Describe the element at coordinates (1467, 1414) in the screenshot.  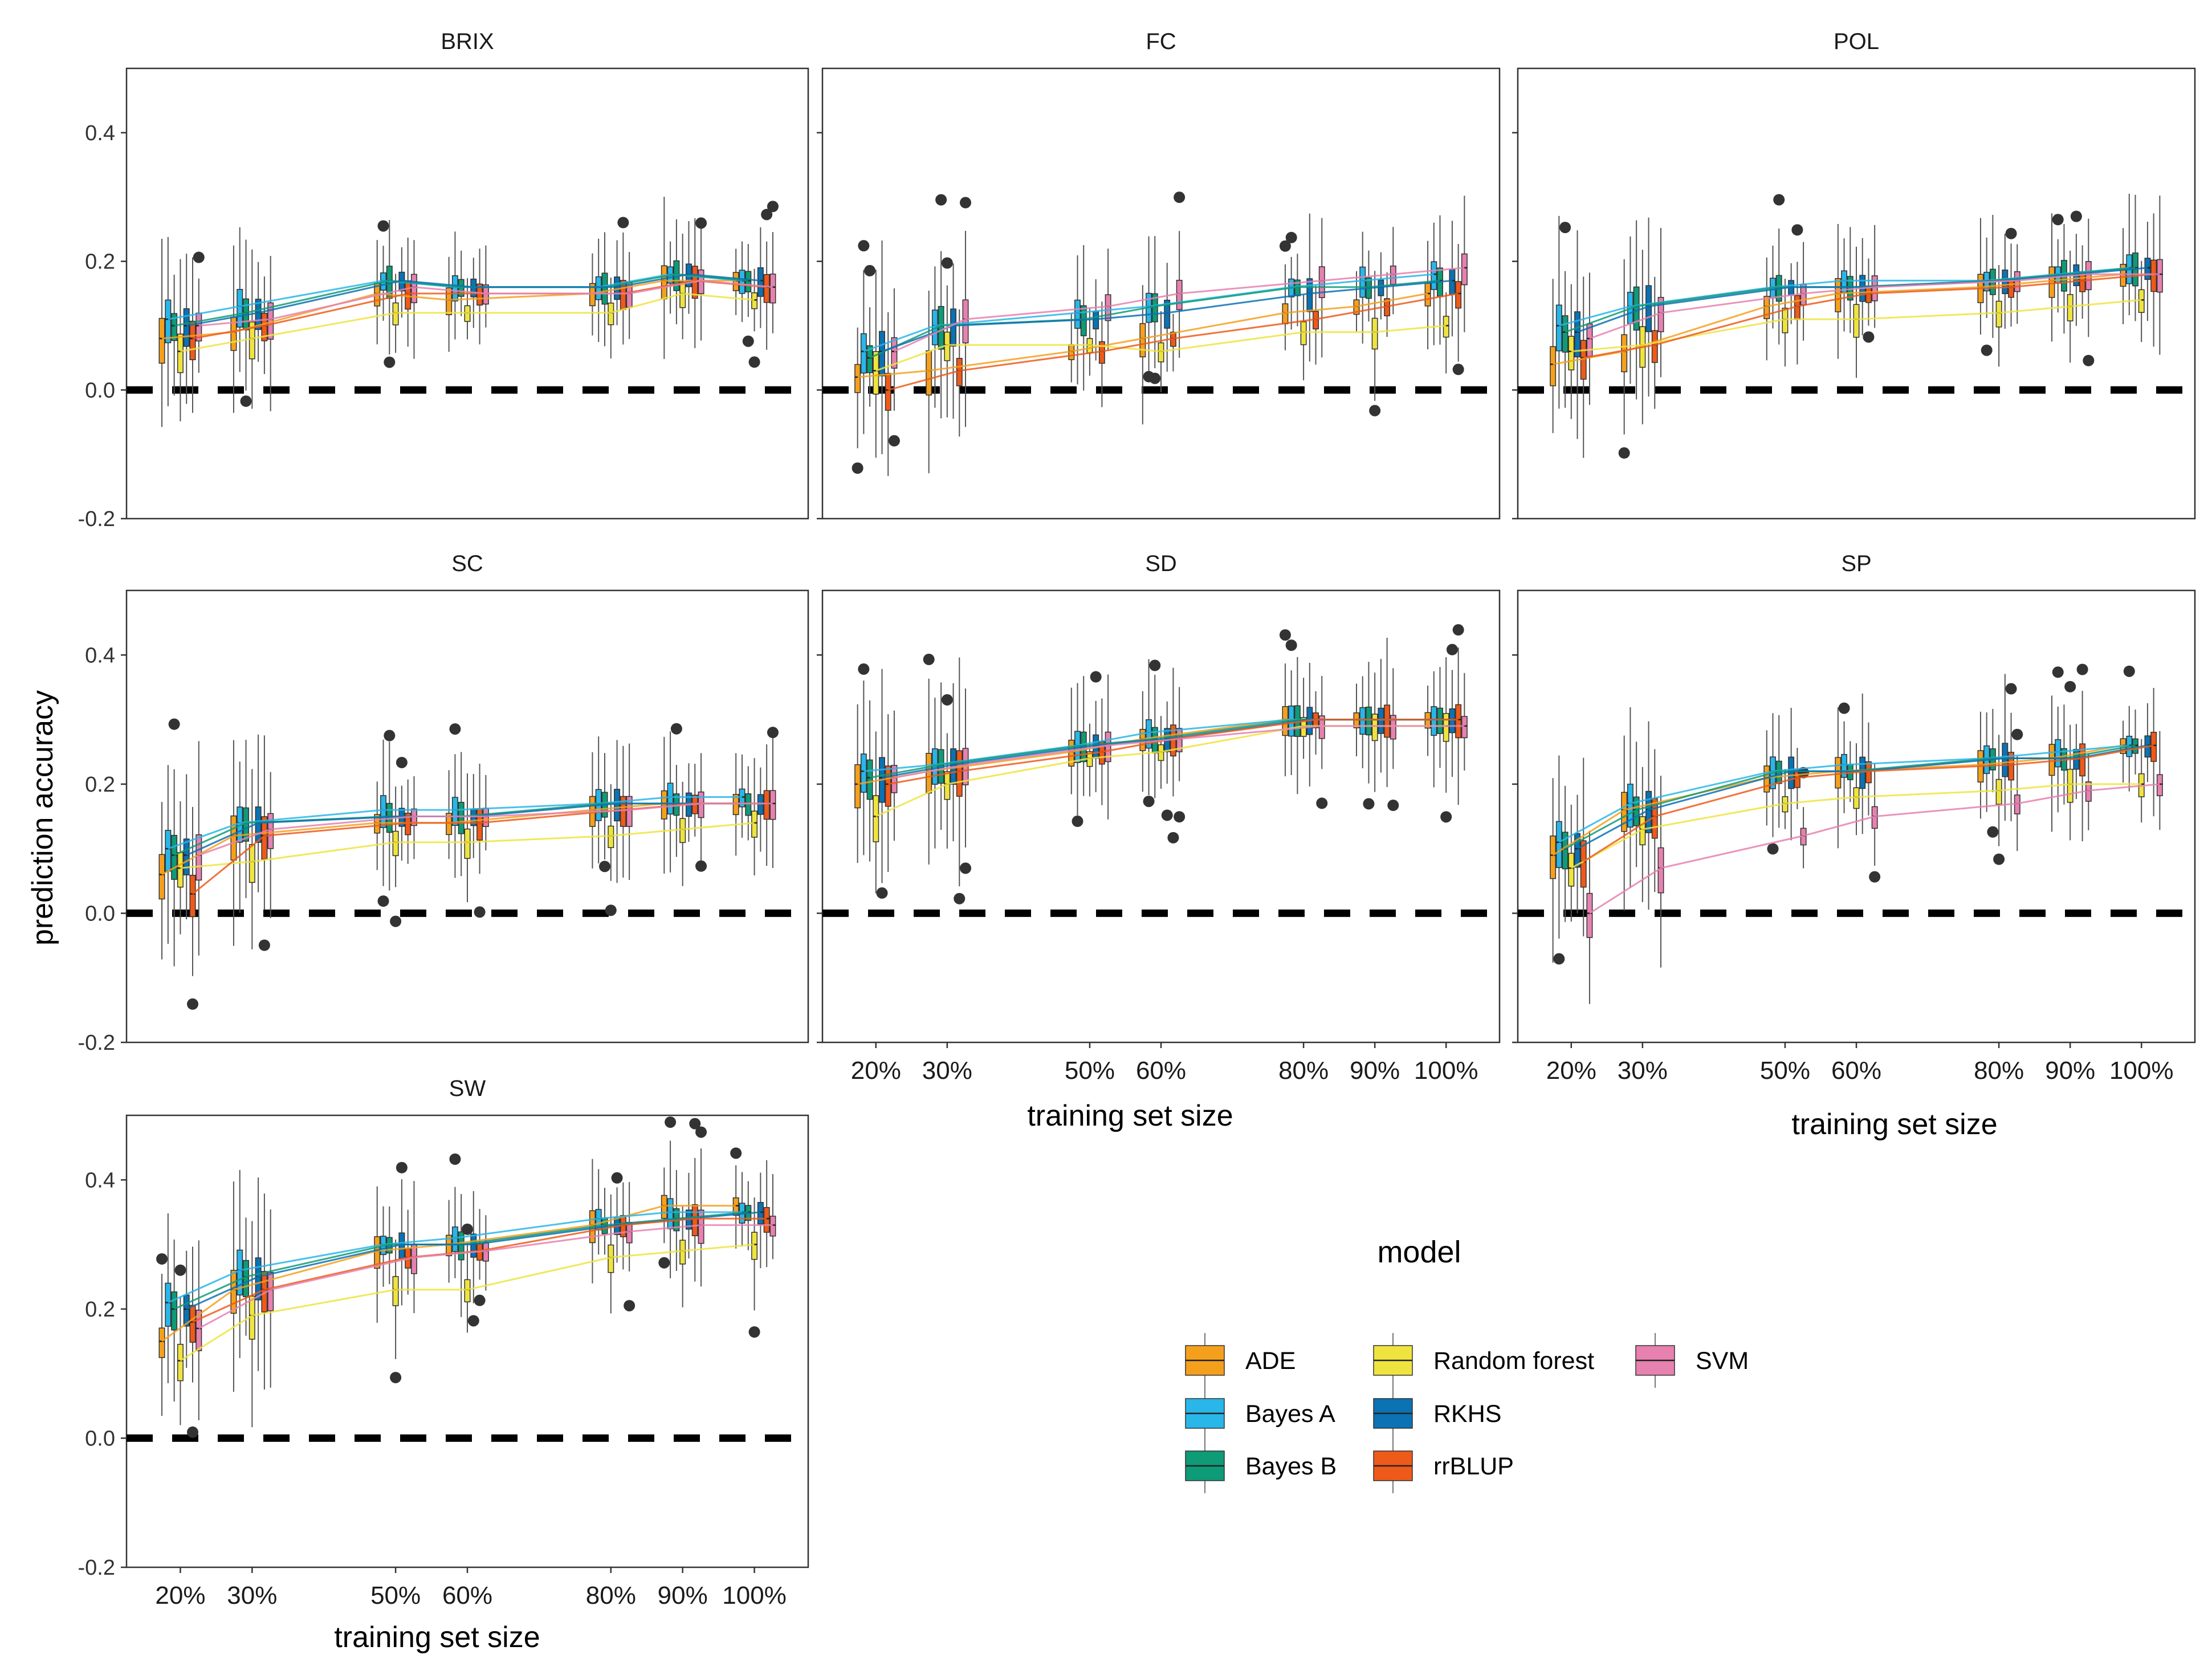
I see `legend-label: RKHS` at that location.